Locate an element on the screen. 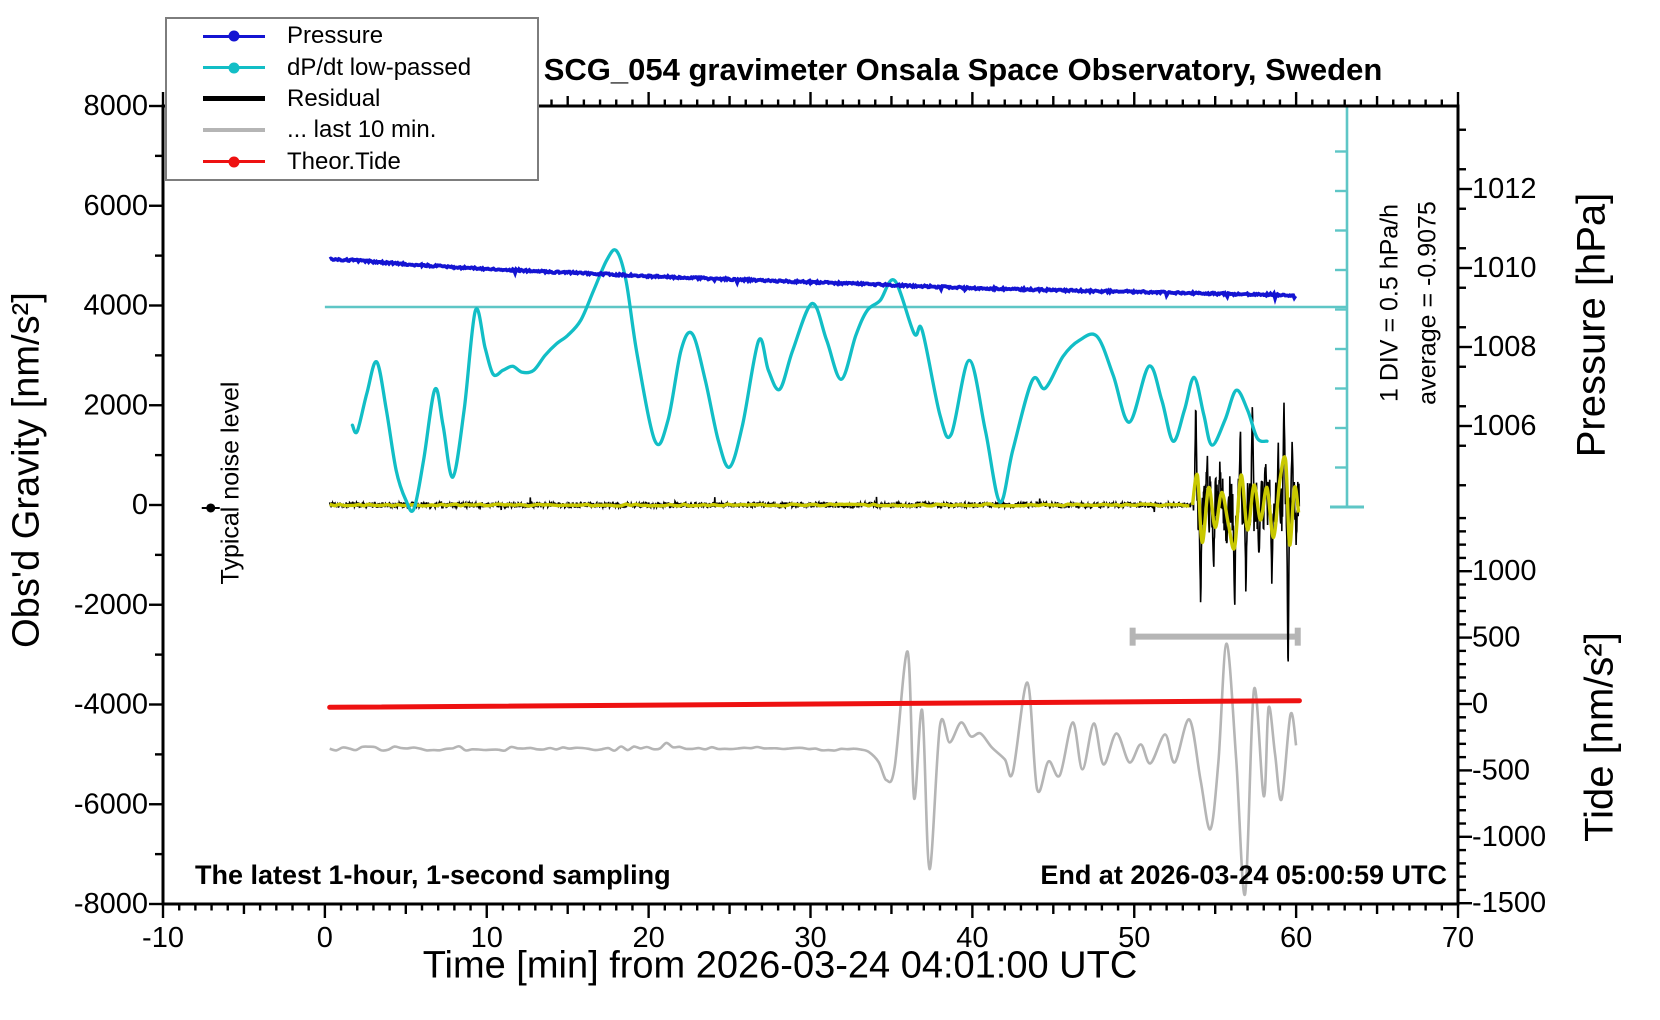 The height and width of the screenshot is (1020, 1660). average-annotation: average = -0.9075 is located at coordinates (1427, 303).